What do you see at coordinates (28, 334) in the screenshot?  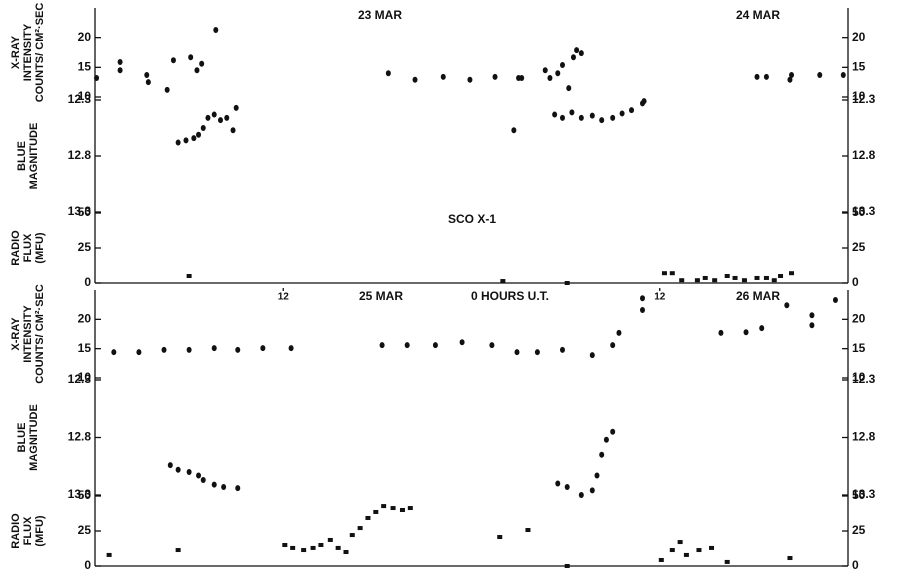 I see `y-axis-label: INTENSITY` at bounding box center [28, 334].